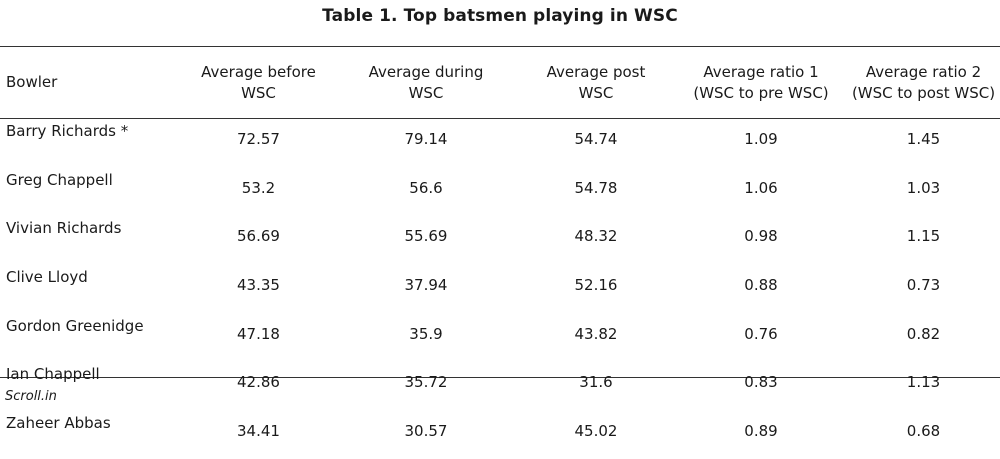  Describe the element at coordinates (923, 285) in the screenshot. I see `cell-ratio-2: 0.73` at that location.